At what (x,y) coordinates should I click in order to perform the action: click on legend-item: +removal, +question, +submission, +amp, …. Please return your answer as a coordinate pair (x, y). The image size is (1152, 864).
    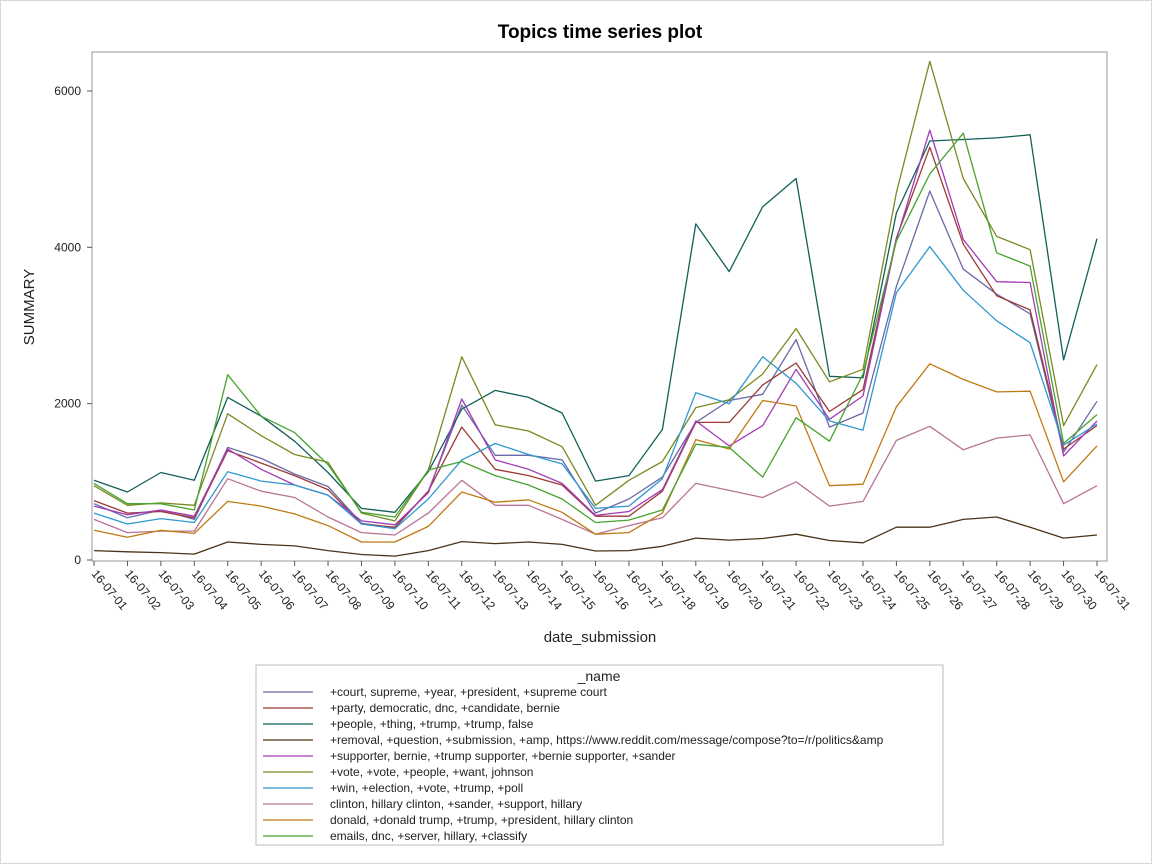
    Looking at the image, I should click on (573, 740).